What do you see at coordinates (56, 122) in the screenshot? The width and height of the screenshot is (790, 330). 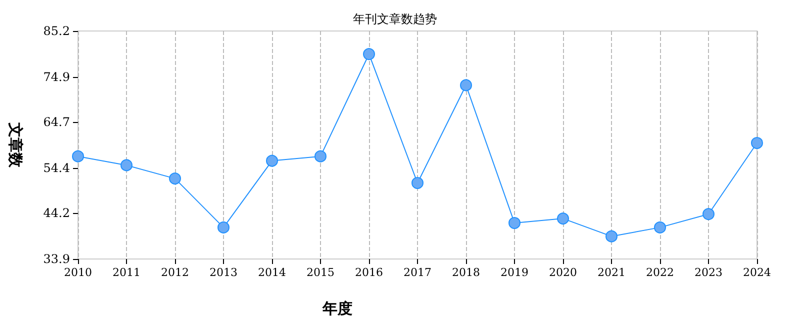 I see `y-tick-label: 64.7` at bounding box center [56, 122].